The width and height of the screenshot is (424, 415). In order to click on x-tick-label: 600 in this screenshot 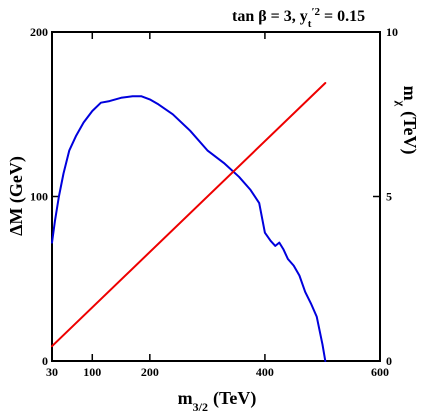, I will do `click(380, 372)`.